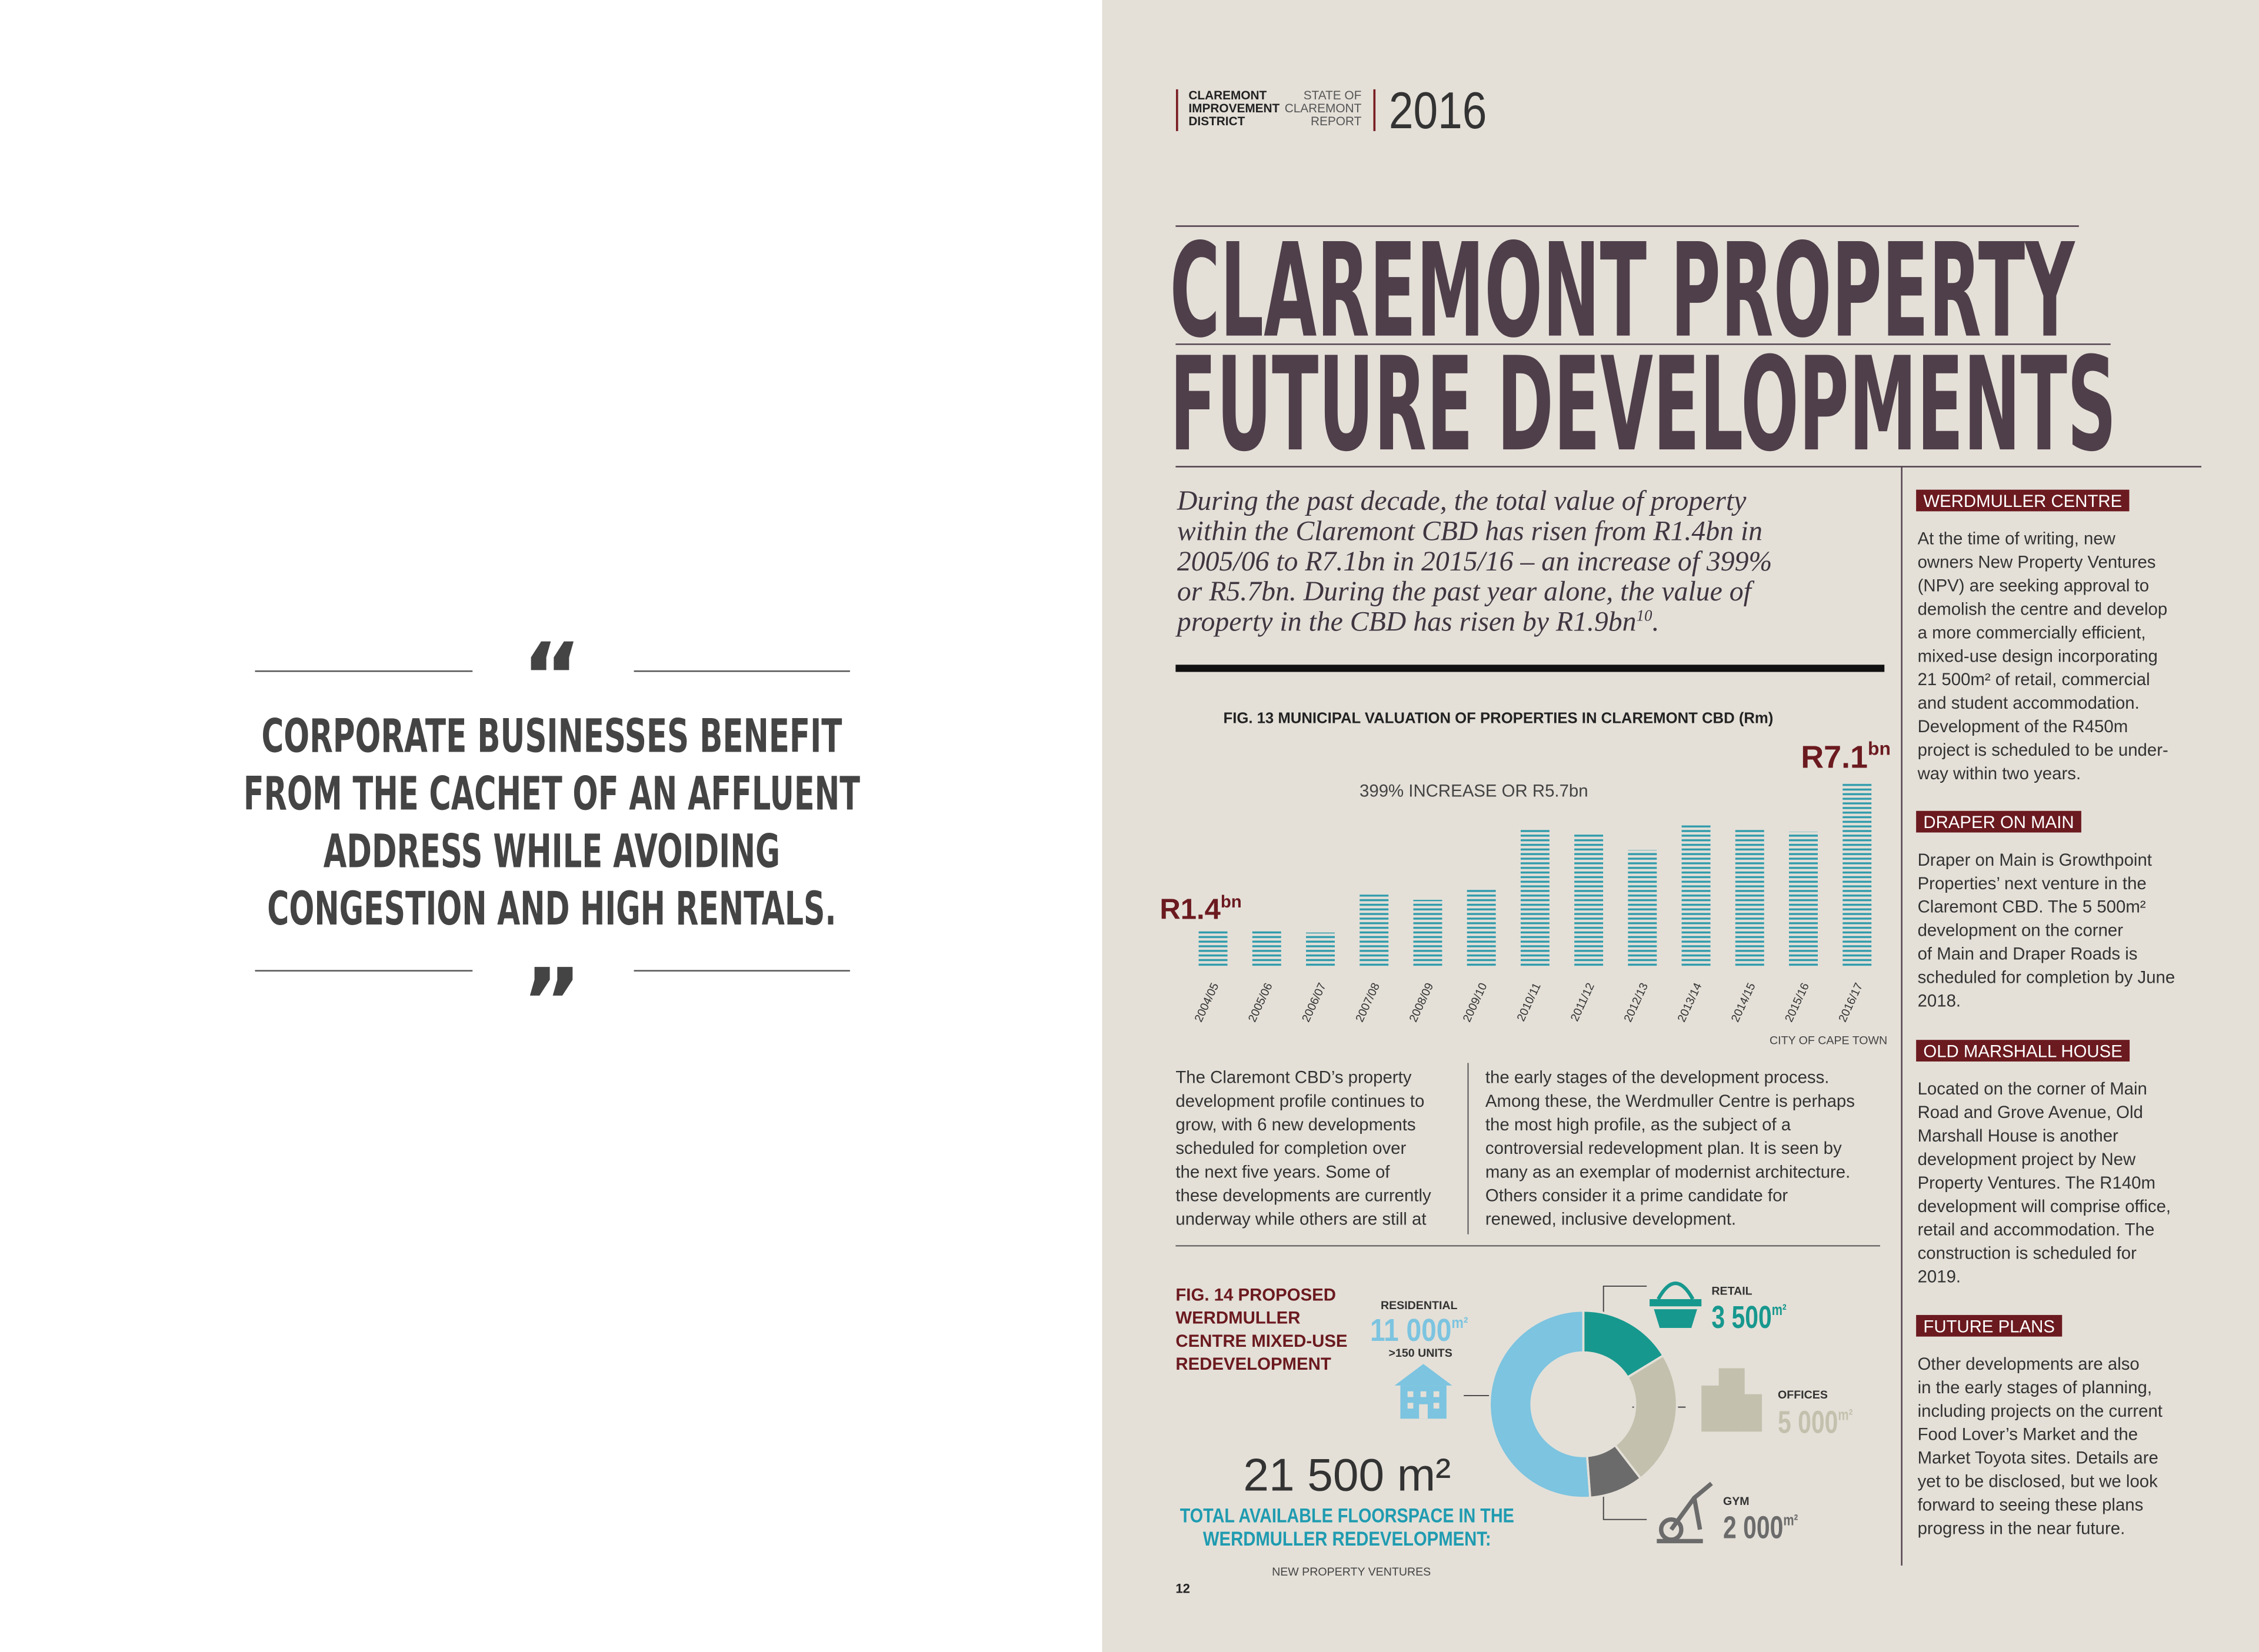 The height and width of the screenshot is (1652, 2259). Describe the element at coordinates (1336, 121) in the screenshot. I see `report-name: REPORT` at that location.